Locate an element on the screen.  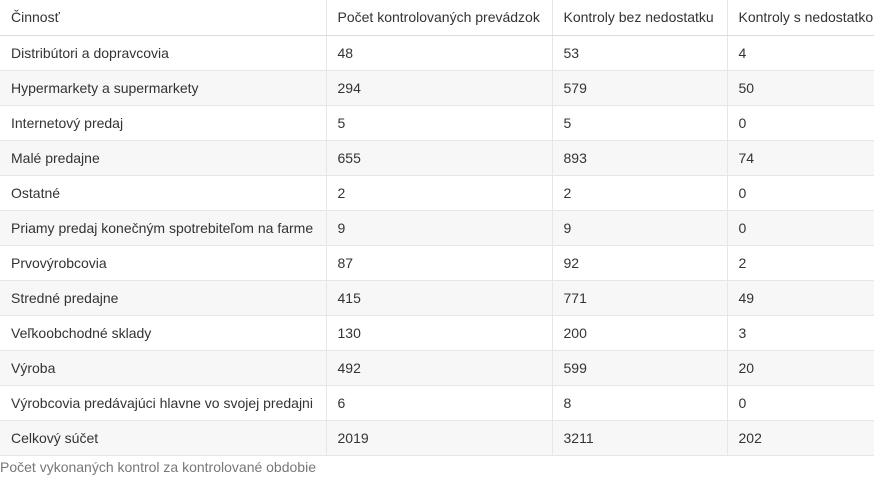
cell-inspected-premises: 130 is located at coordinates (439, 333).